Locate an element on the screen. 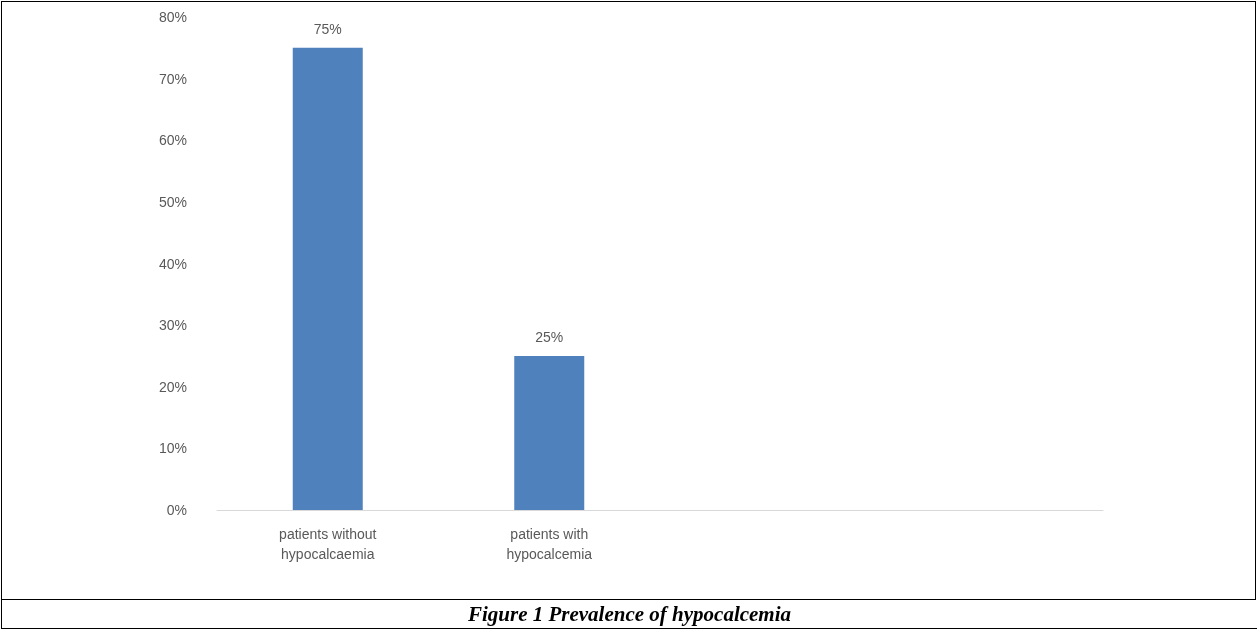 This screenshot has height=629, width=1257. text: Figure 1 Prevalence of hypocalcemia is located at coordinates (629, 614).